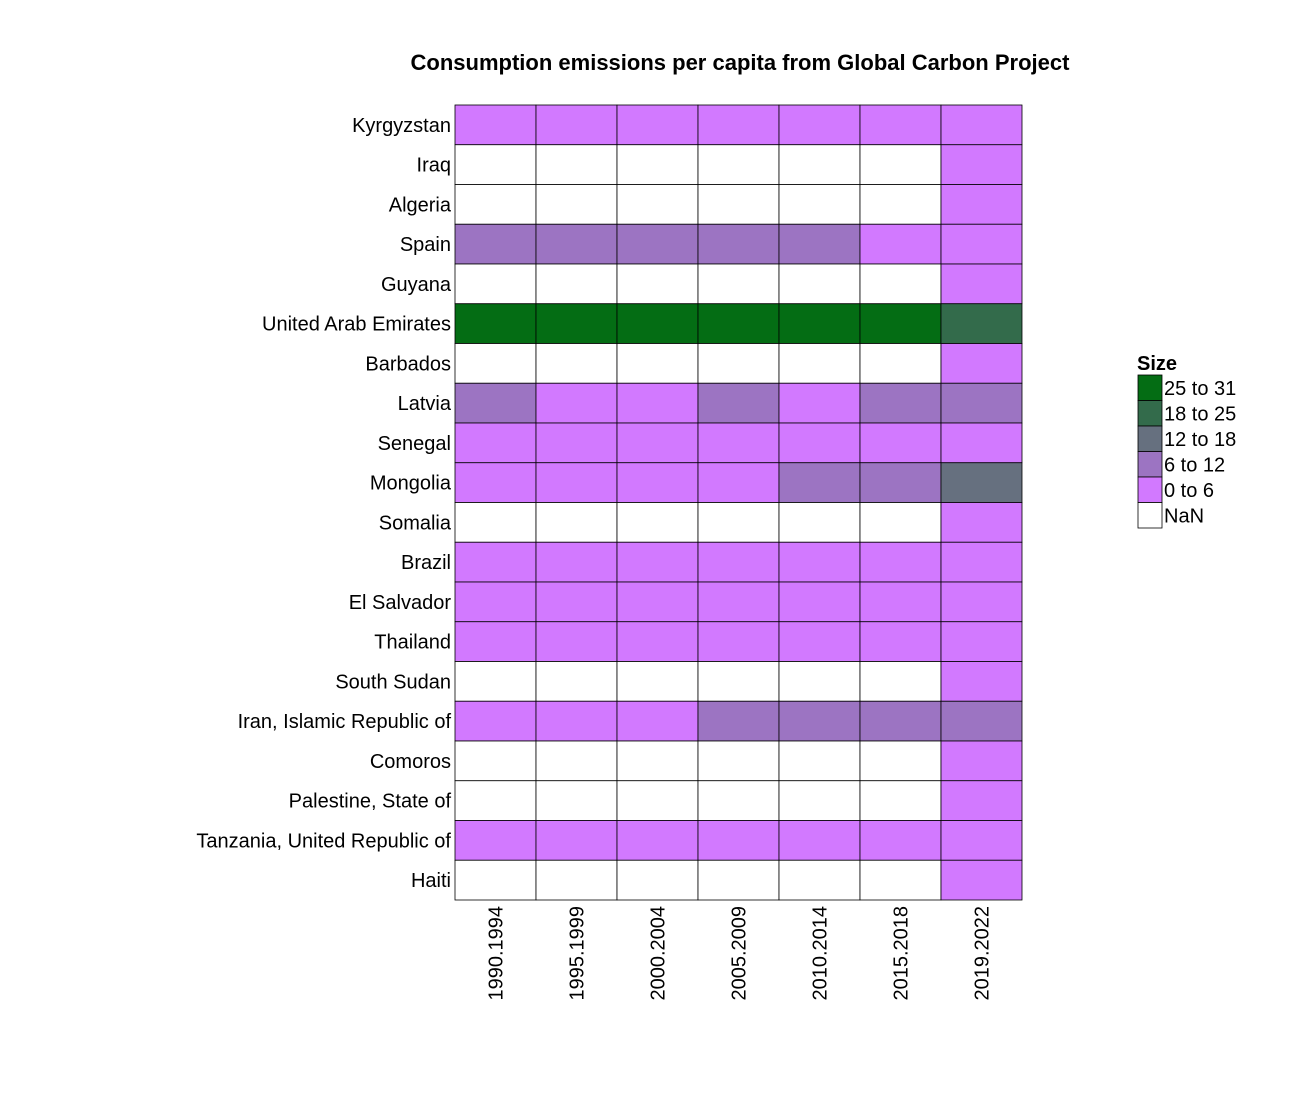 This screenshot has width=1300, height=1100. What do you see at coordinates (414, 444) in the screenshot?
I see `row-label: Senegal` at bounding box center [414, 444].